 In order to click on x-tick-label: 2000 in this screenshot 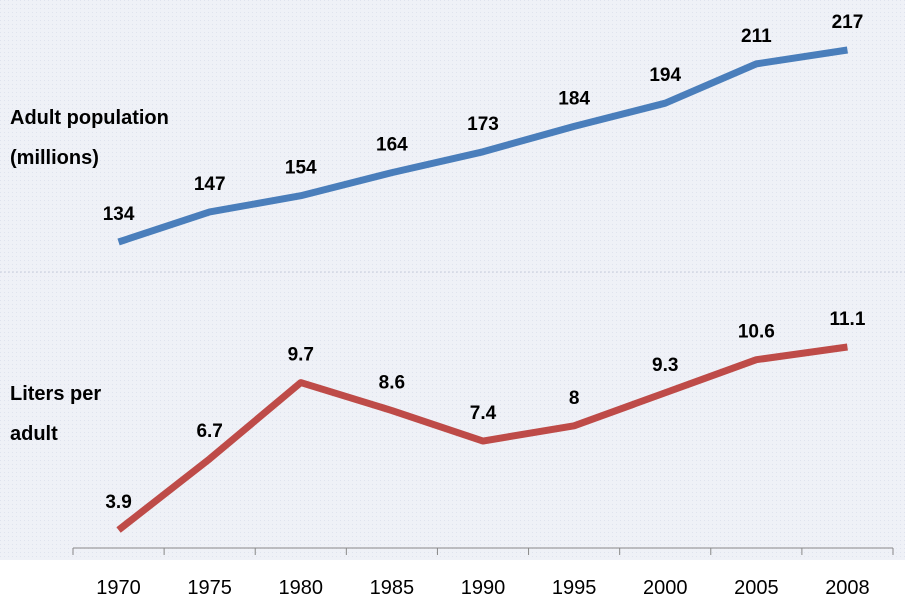, I will do `click(665, 588)`.